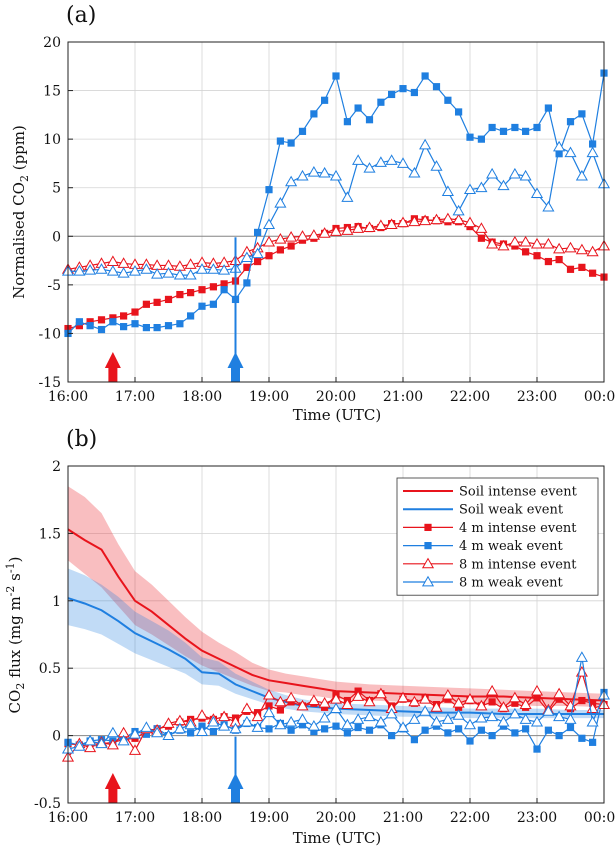 The width and height of the screenshot is (616, 850). Describe the element at coordinates (20, 686) in the screenshot. I see `panel-b-ylabel-sub: 2` at that location.